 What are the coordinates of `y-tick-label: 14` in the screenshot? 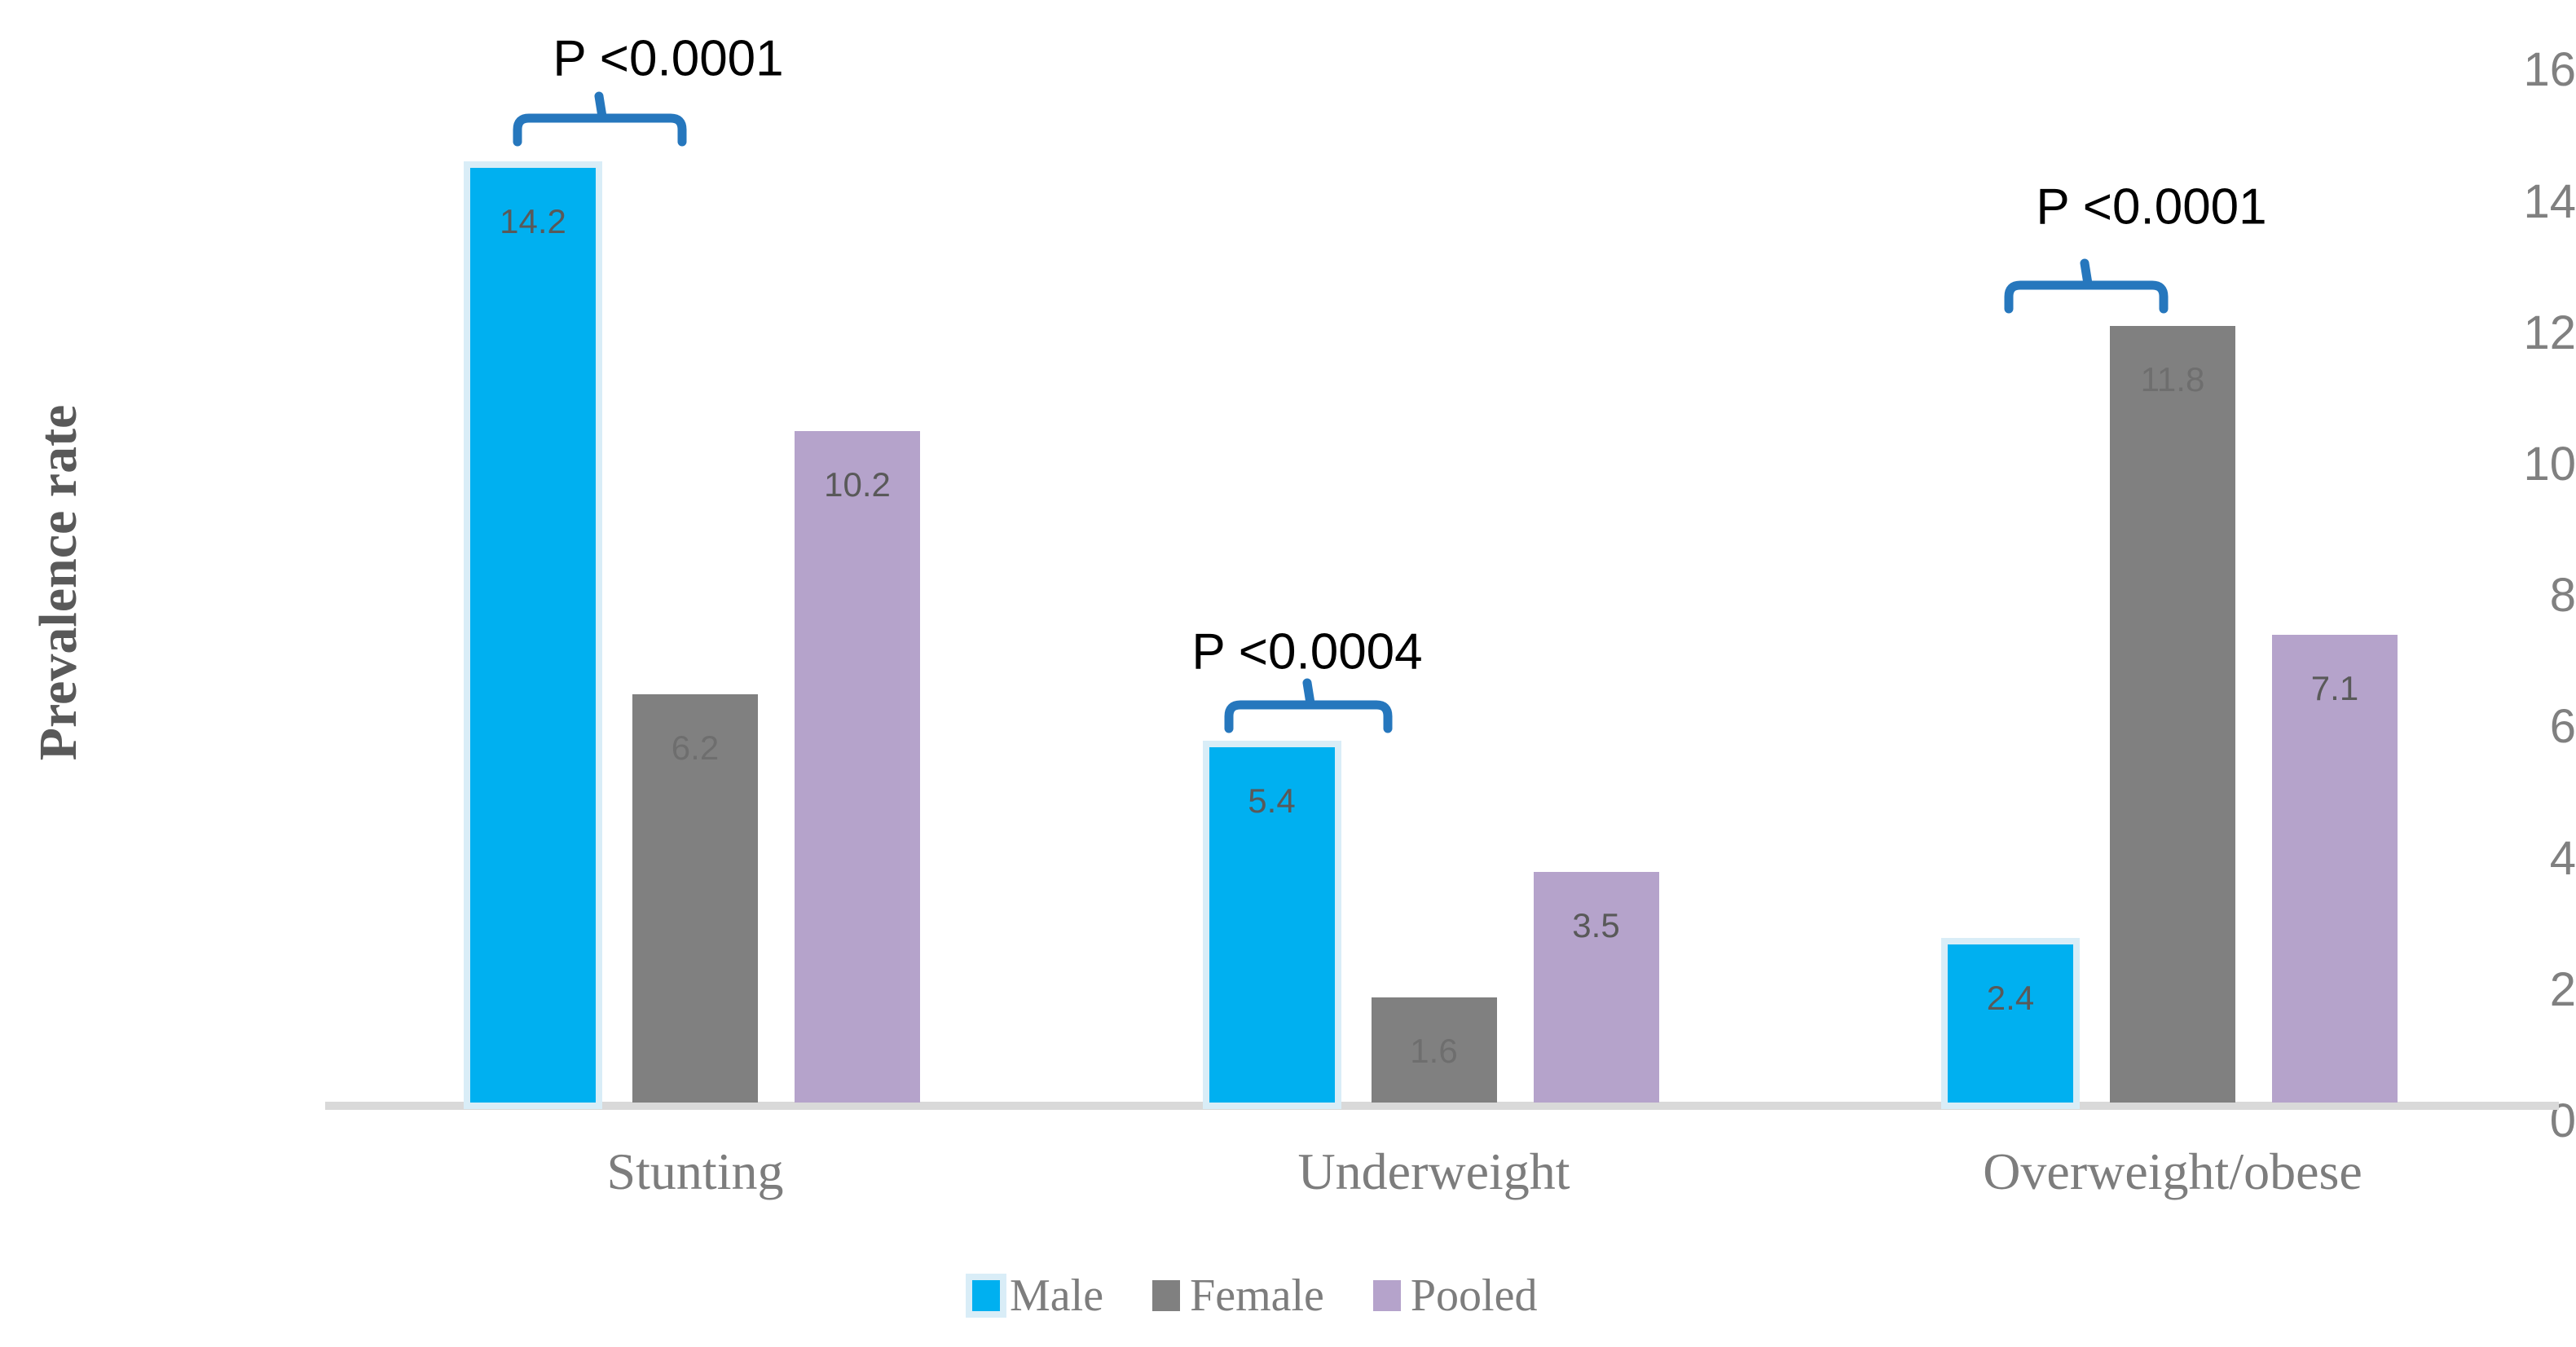 It's located at (2550, 201).